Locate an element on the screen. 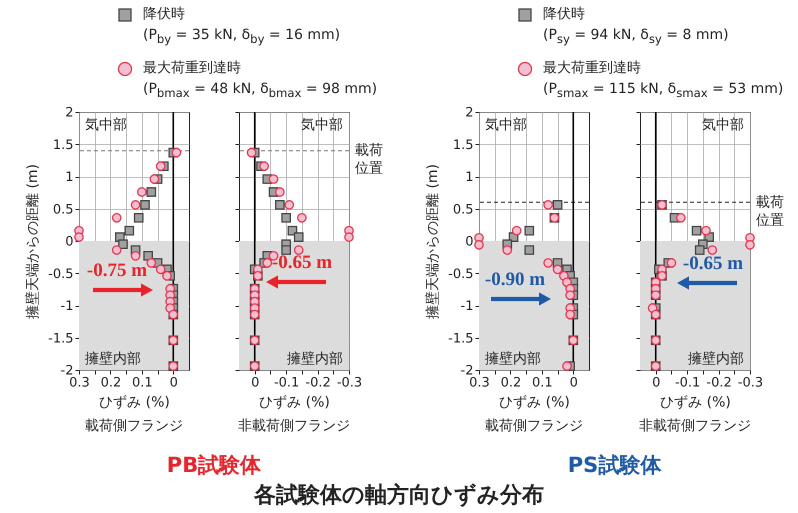 The width and height of the screenshot is (798, 513). text: 各試験体の軸方向ひずみ分布 is located at coordinates (399, 496).